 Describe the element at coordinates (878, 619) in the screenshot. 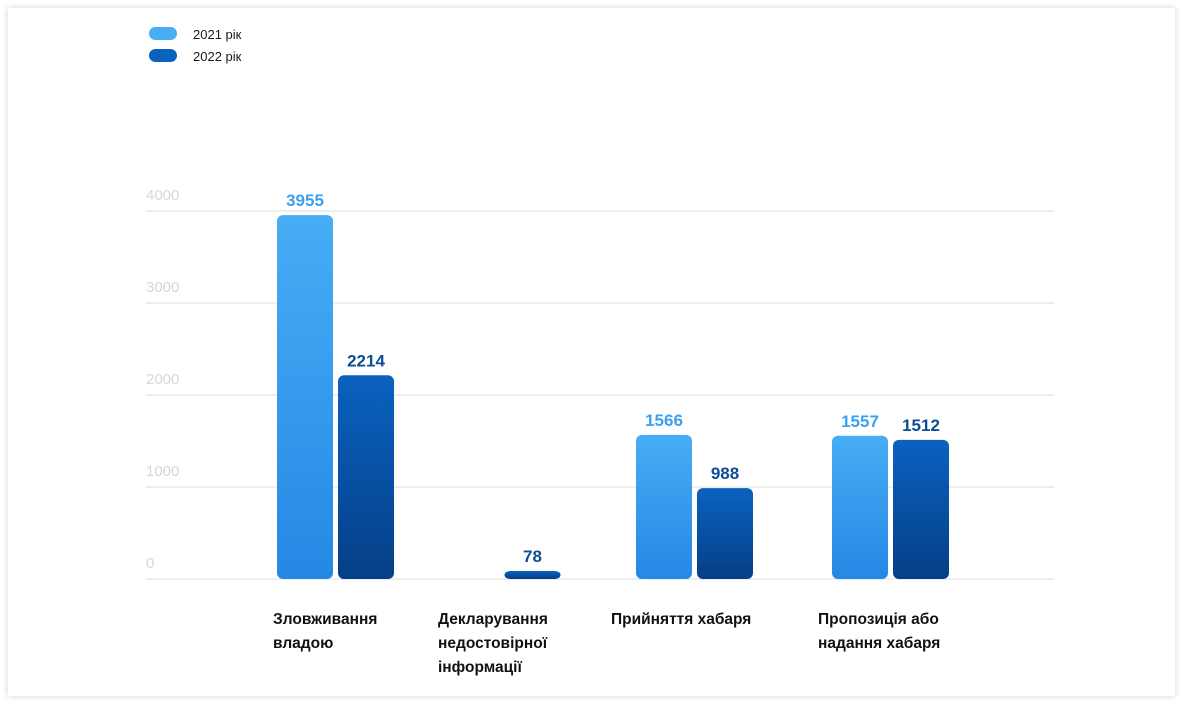

I see `category-label-4-line-1: Пропозиція або` at that location.